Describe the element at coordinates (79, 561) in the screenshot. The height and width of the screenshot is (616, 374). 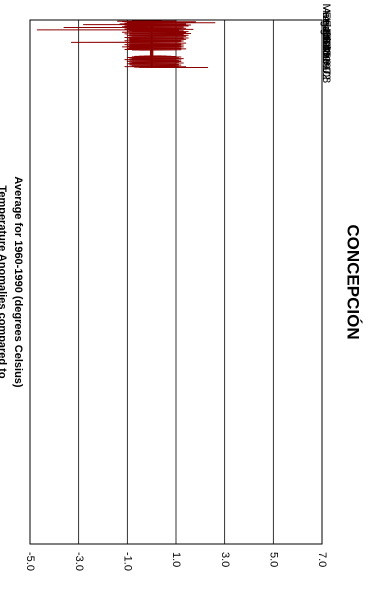
I see `y-tick-label: -3.0` at that location.